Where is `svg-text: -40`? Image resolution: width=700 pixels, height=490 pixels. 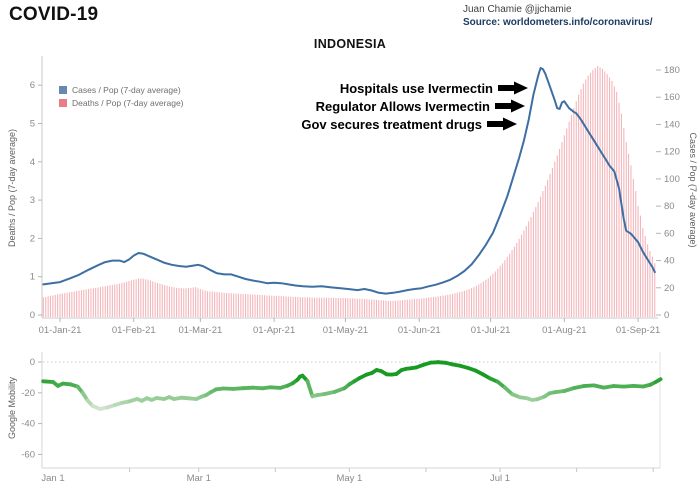 svg-text: -40 is located at coordinates (28, 424).